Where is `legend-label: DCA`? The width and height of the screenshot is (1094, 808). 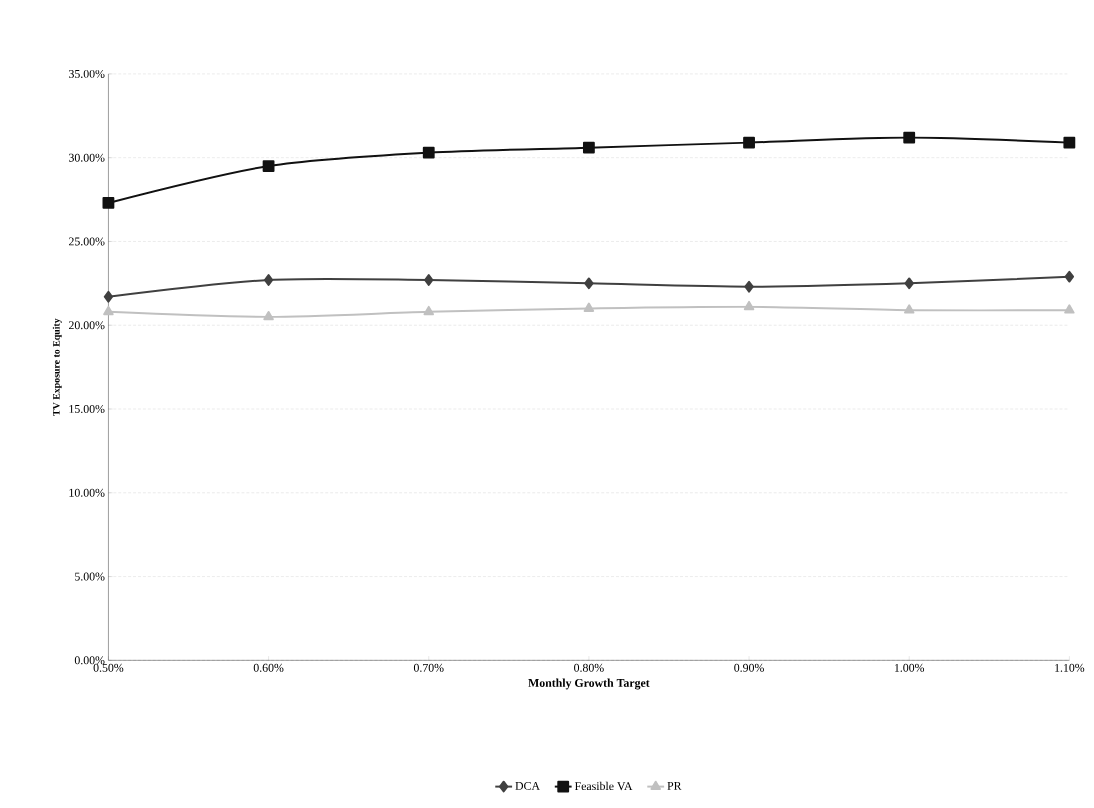 legend-label: DCA is located at coordinates (527, 785).